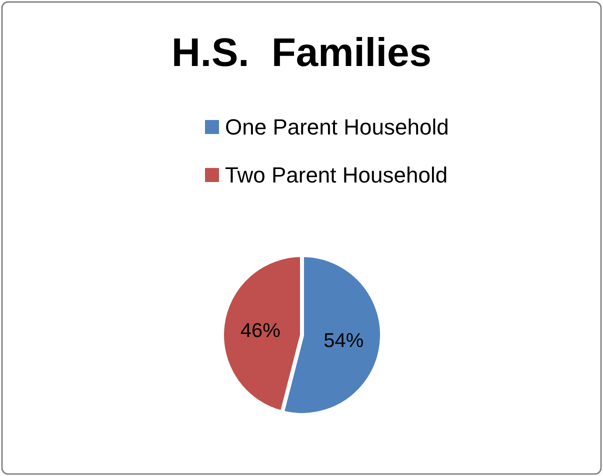 The image size is (603, 476). What do you see at coordinates (337, 127) in the screenshot?
I see `legend-label: One Parent Household` at bounding box center [337, 127].